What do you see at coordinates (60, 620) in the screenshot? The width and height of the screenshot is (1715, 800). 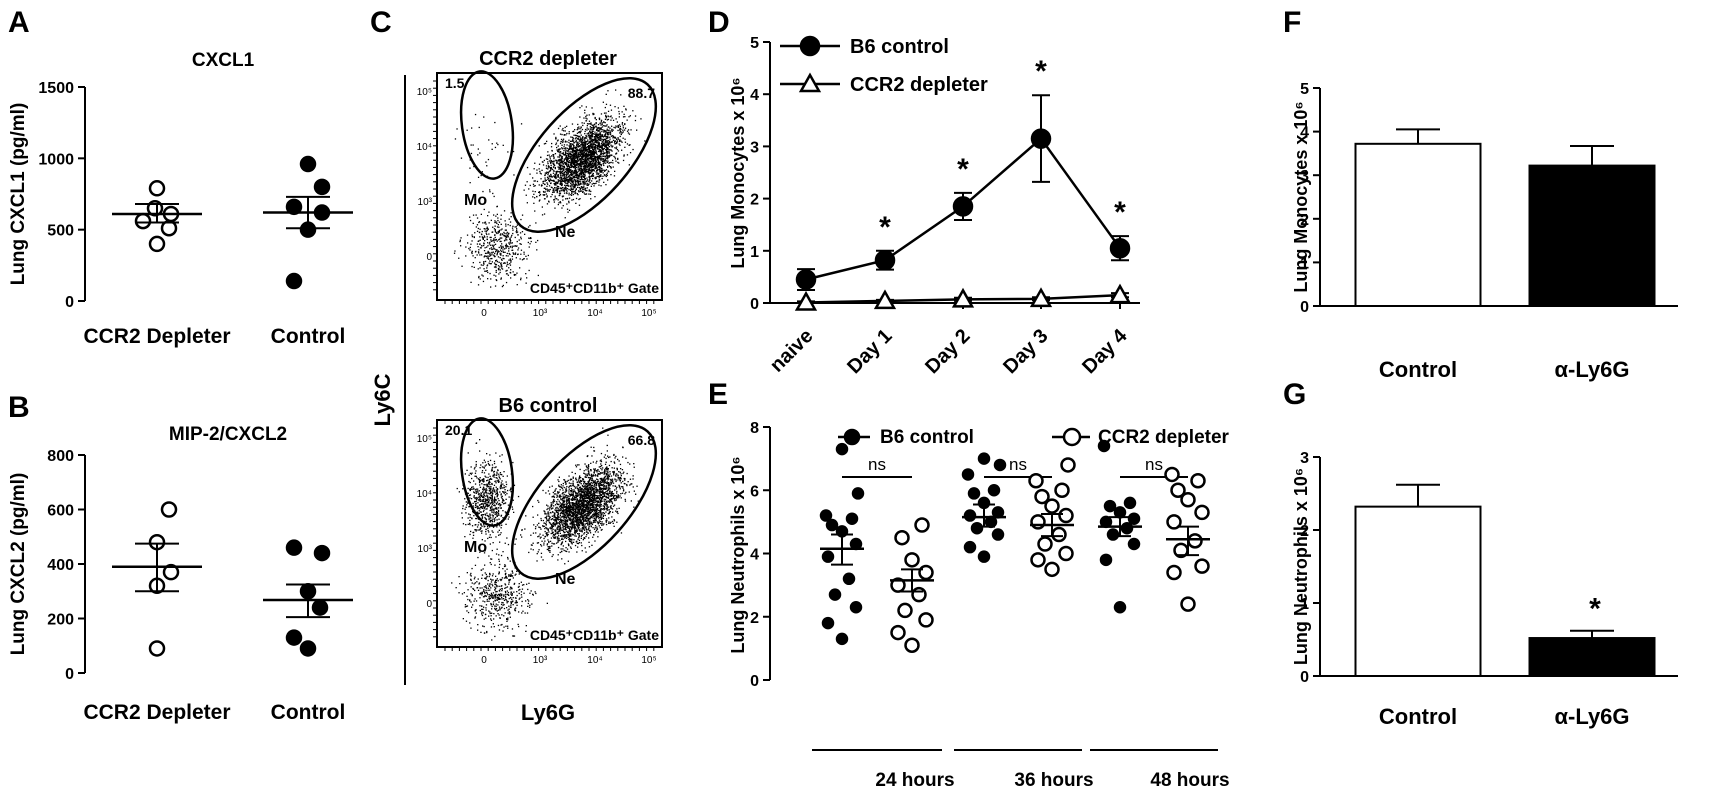 I see `panel-b-y-tick-label: 200` at bounding box center [60, 620].